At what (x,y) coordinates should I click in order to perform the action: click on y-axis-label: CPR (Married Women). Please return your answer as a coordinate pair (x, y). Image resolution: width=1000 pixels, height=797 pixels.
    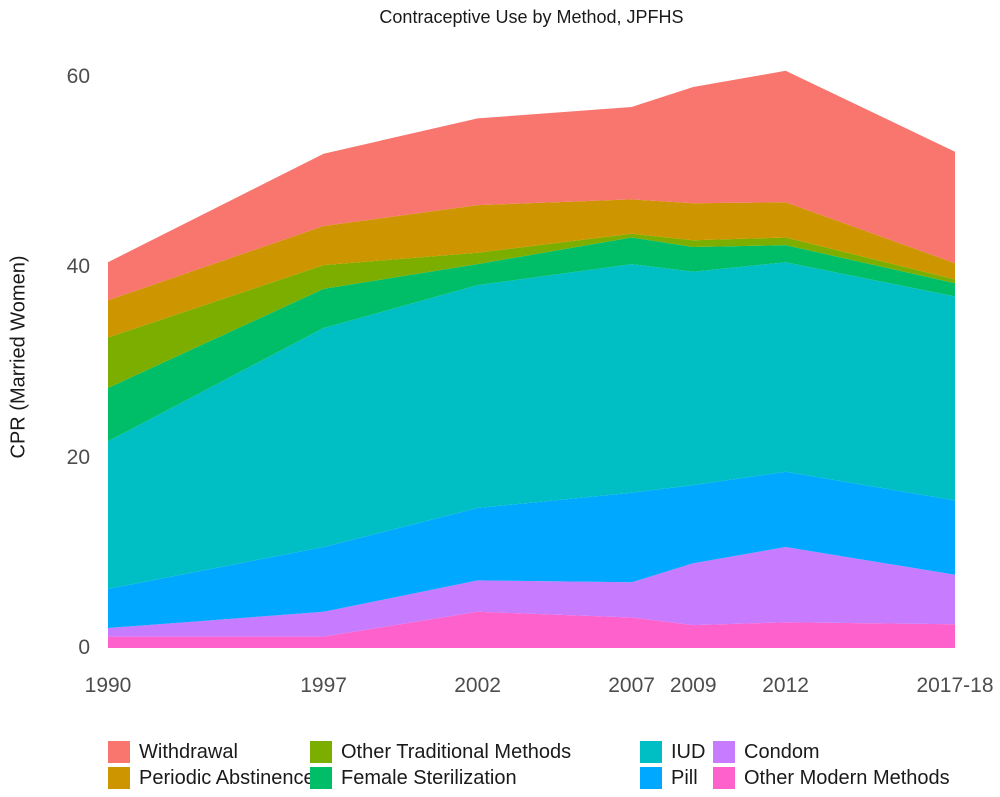
    Looking at the image, I should click on (18, 357).